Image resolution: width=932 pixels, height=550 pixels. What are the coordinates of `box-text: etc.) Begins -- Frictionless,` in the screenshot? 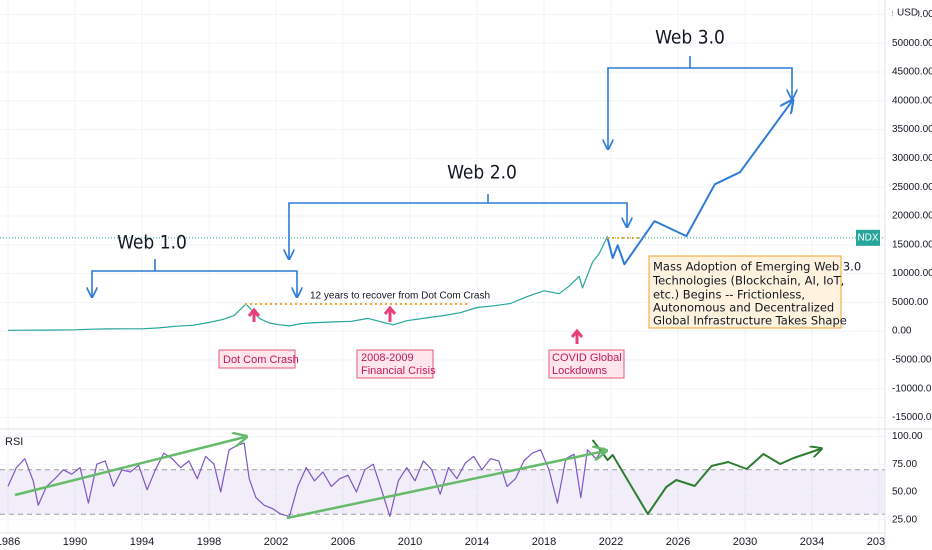 It's located at (729, 295).